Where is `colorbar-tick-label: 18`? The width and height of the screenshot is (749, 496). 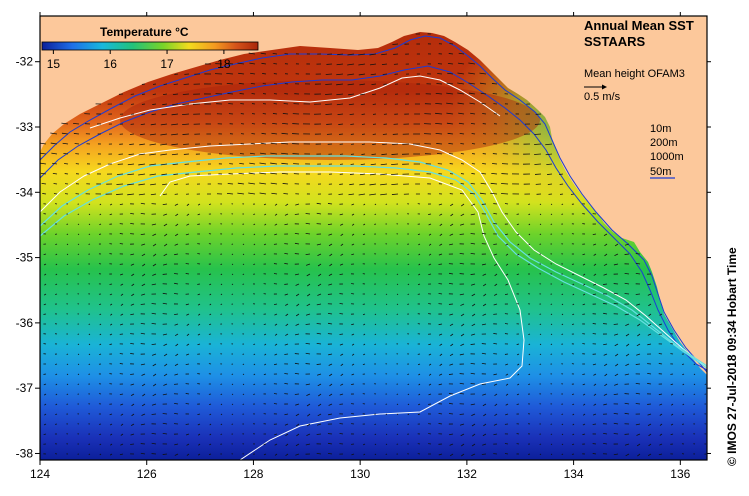 colorbar-tick-label: 18 is located at coordinates (224, 64).